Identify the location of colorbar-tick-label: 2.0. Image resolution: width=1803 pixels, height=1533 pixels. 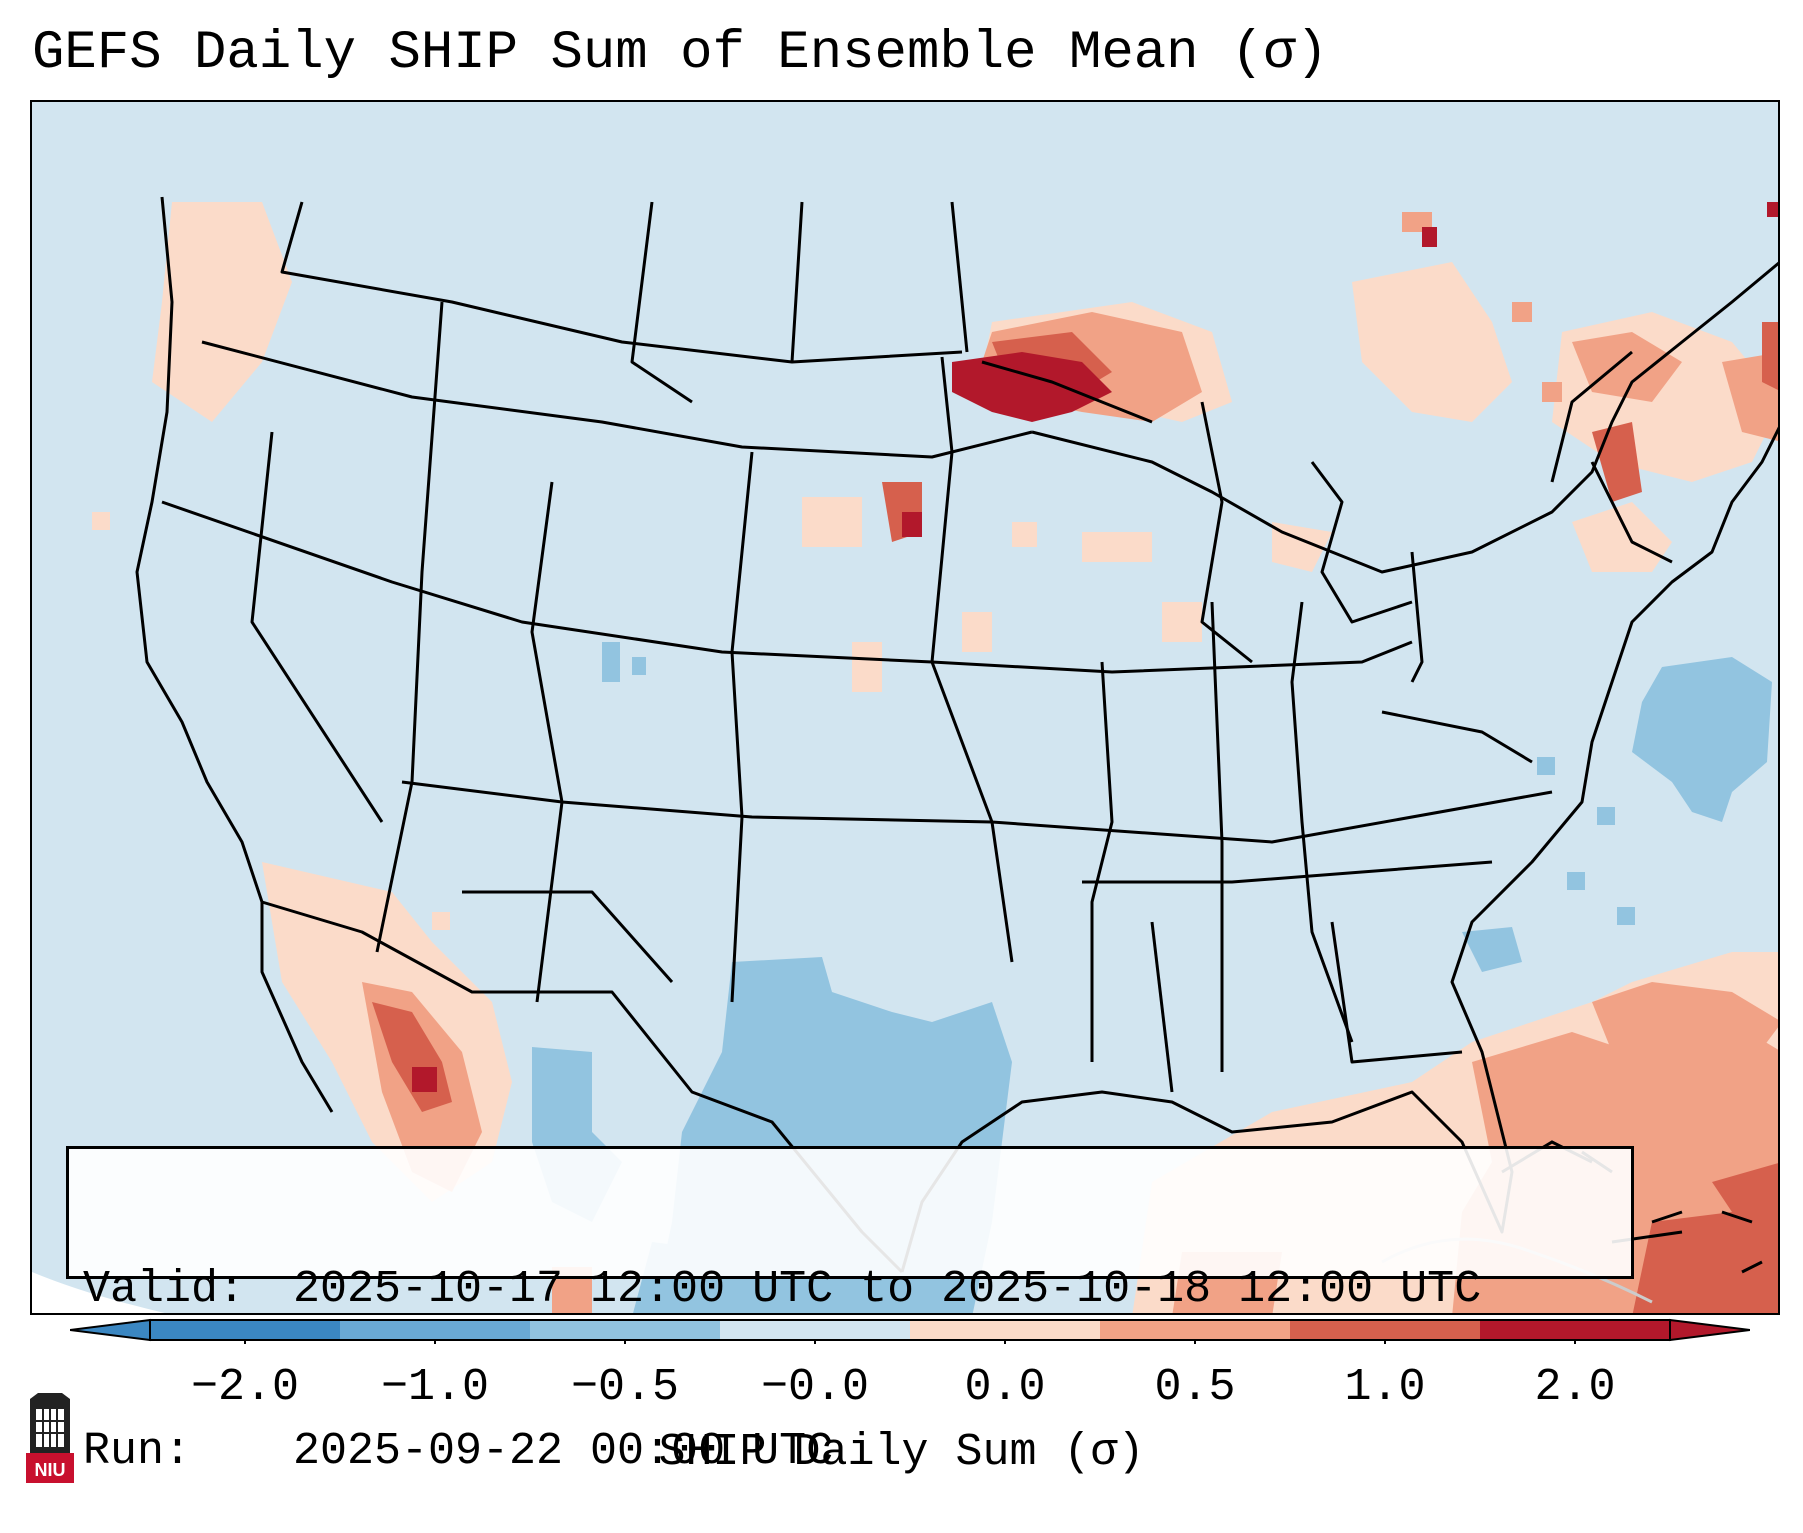
(1575, 1387).